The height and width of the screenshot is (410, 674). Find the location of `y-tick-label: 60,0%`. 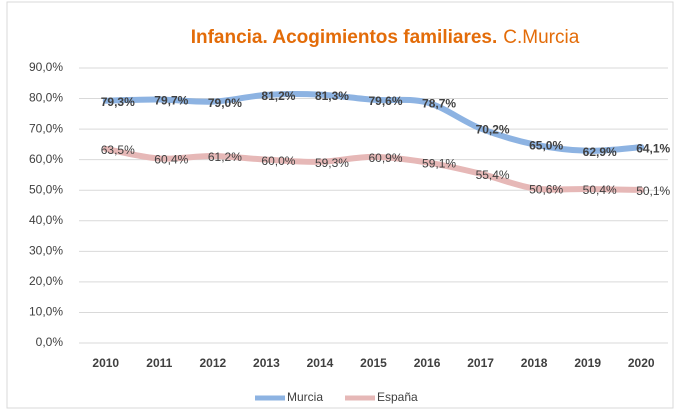

y-tick-label: 60,0% is located at coordinates (46, 159).